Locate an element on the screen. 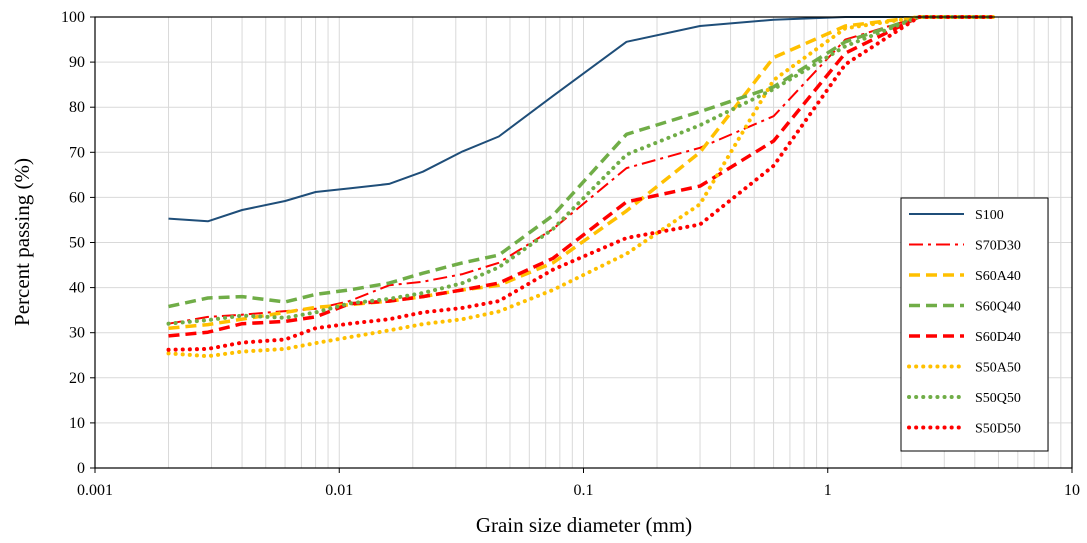 The height and width of the screenshot is (543, 1087). y-tick-label: 40 is located at coordinates (77, 288).